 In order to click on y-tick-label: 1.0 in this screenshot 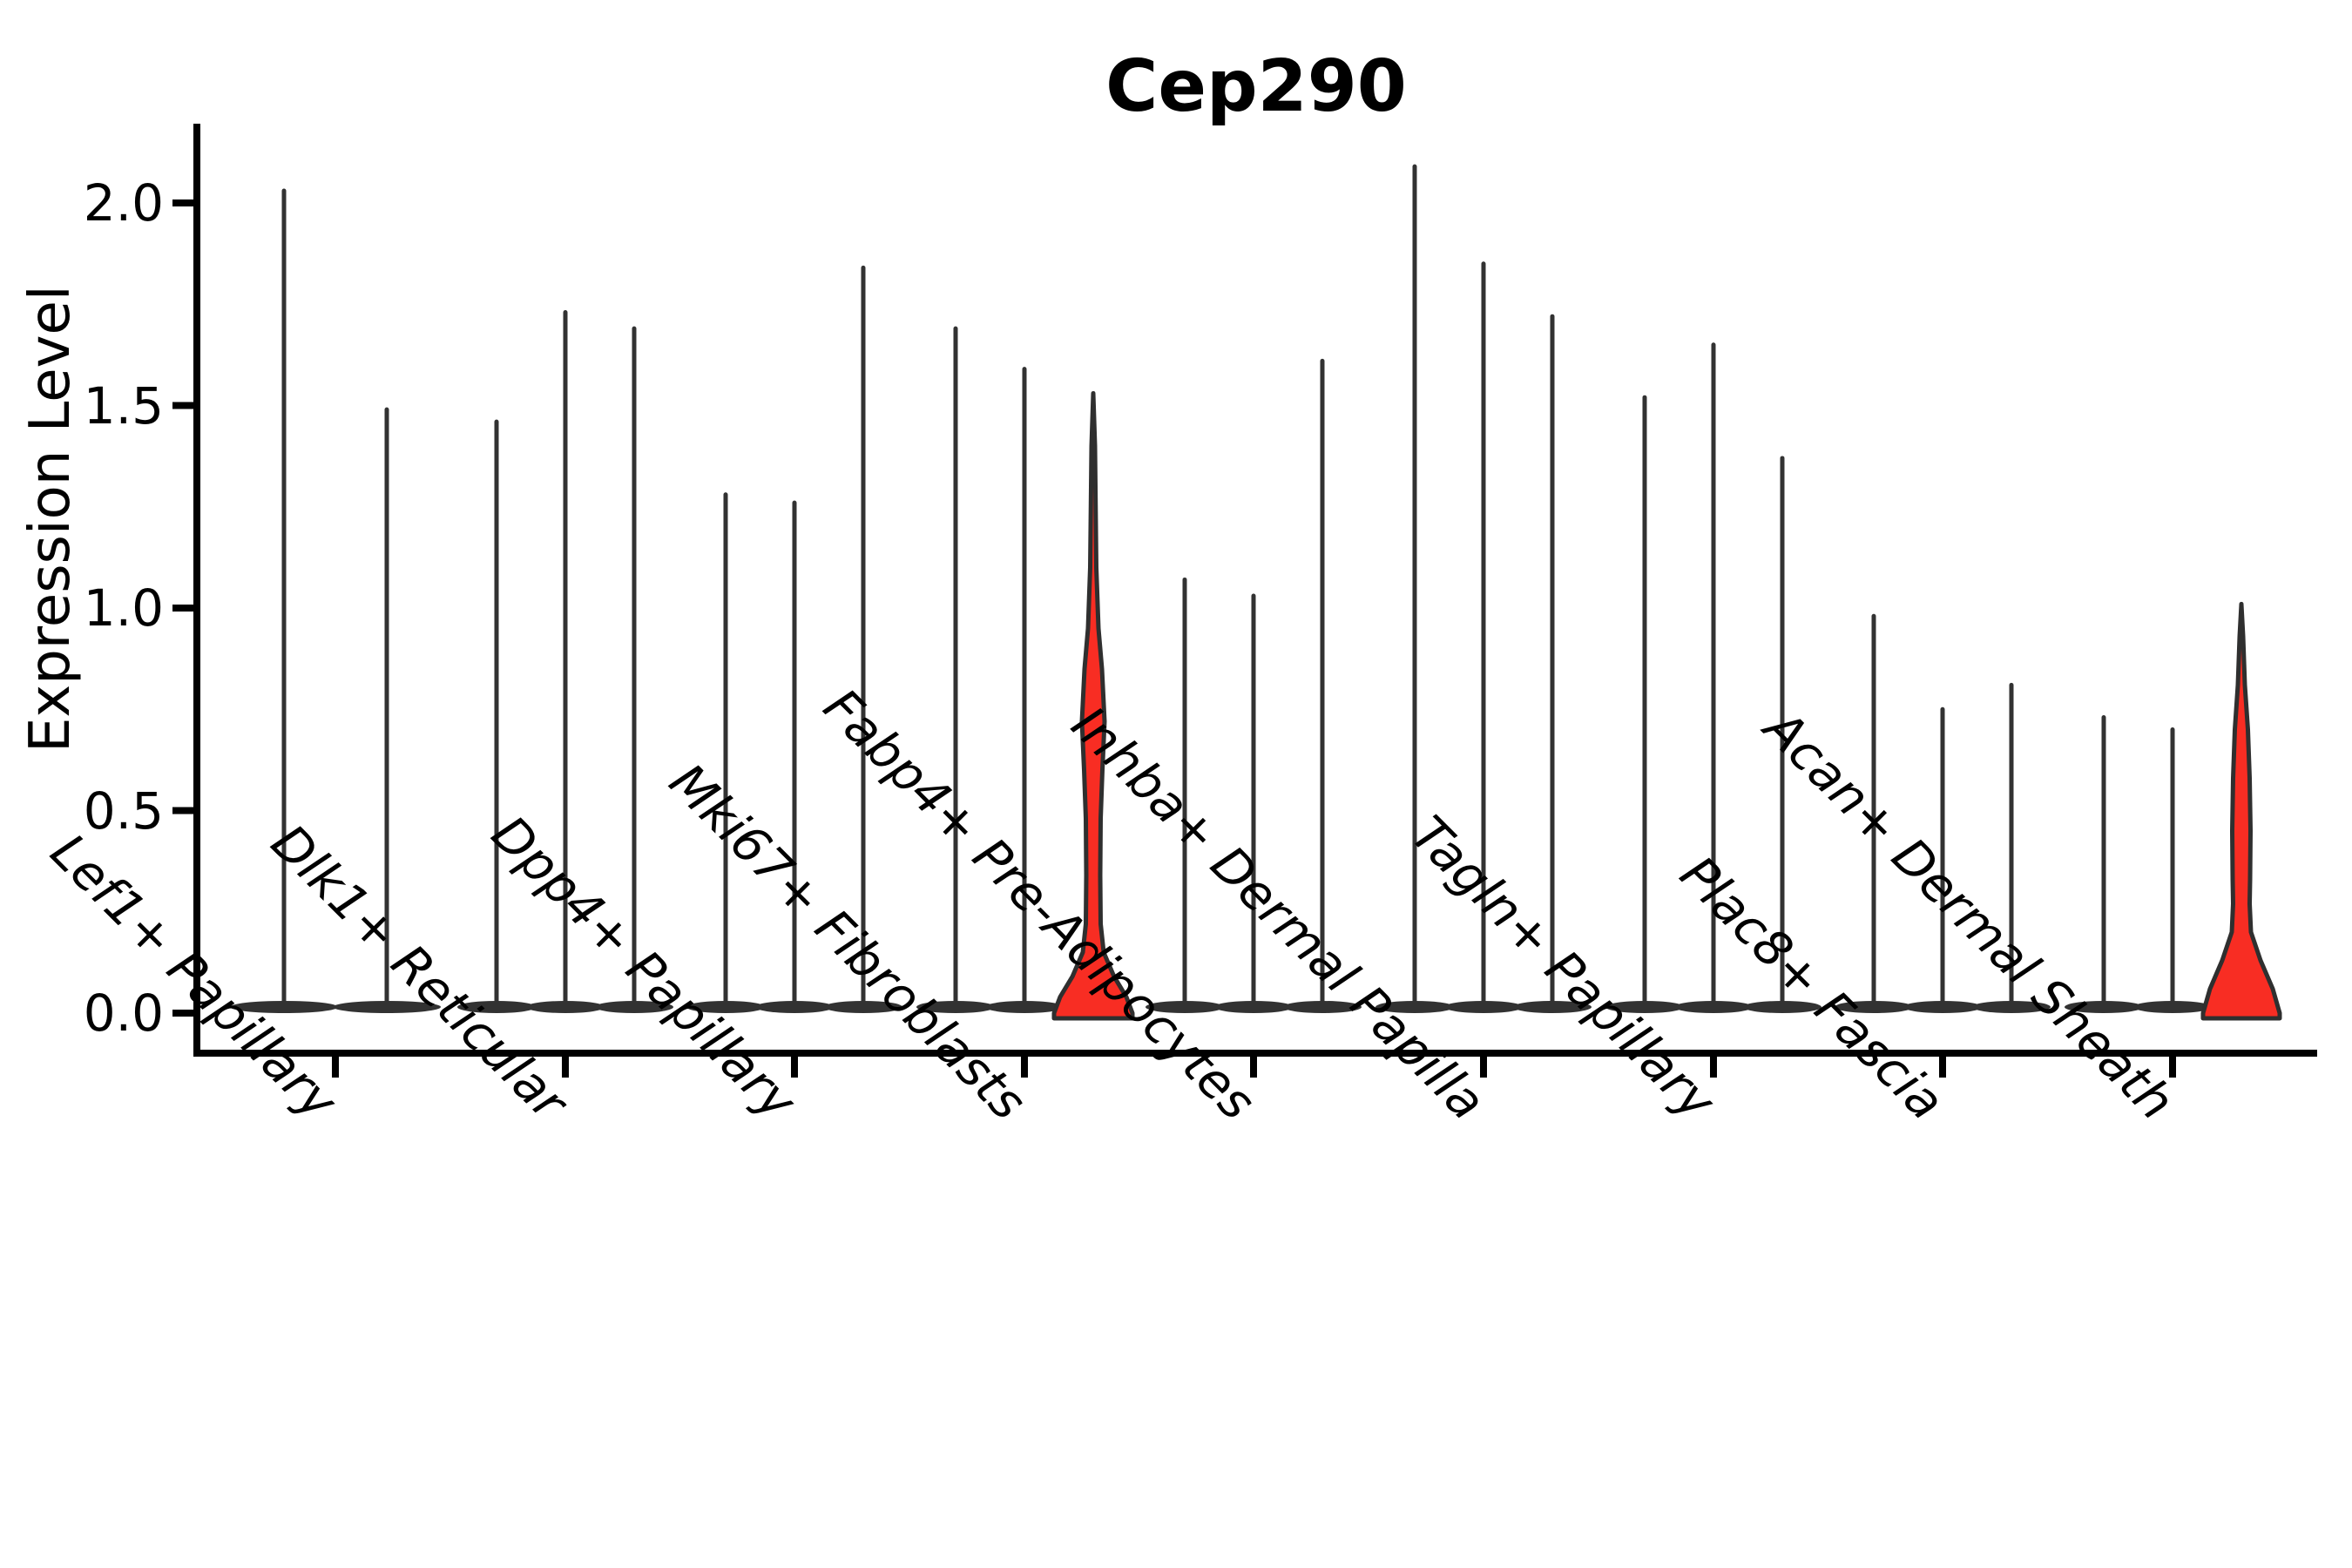, I will do `click(124, 608)`.